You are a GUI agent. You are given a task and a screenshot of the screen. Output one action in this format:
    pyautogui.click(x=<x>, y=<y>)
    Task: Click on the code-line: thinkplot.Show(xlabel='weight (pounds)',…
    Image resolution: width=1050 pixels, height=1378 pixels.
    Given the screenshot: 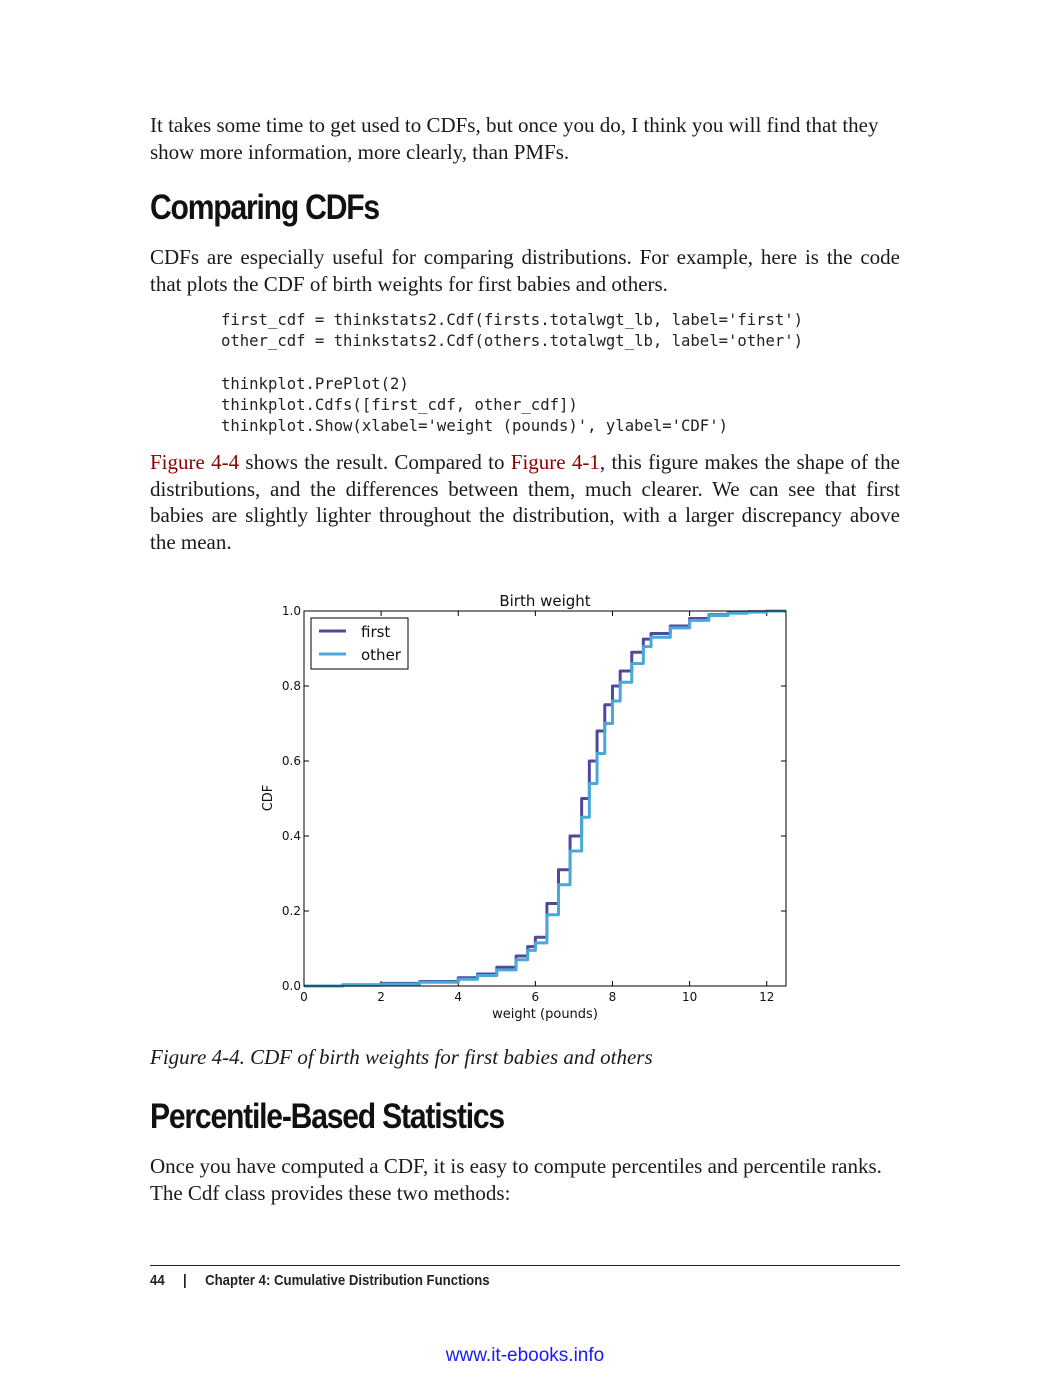 What is the action you would take?
    pyautogui.click(x=474, y=426)
    